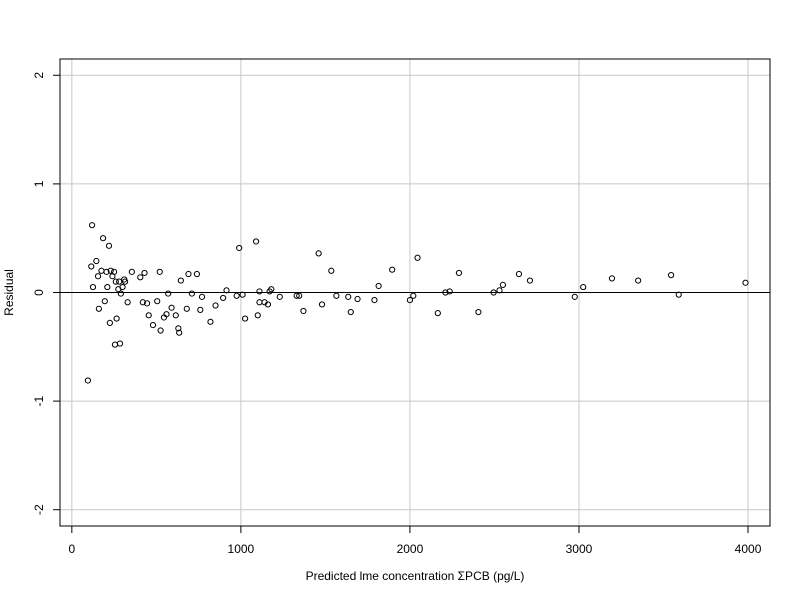  Describe the element at coordinates (39, 75) in the screenshot. I see `y-tick-label: 2` at that location.